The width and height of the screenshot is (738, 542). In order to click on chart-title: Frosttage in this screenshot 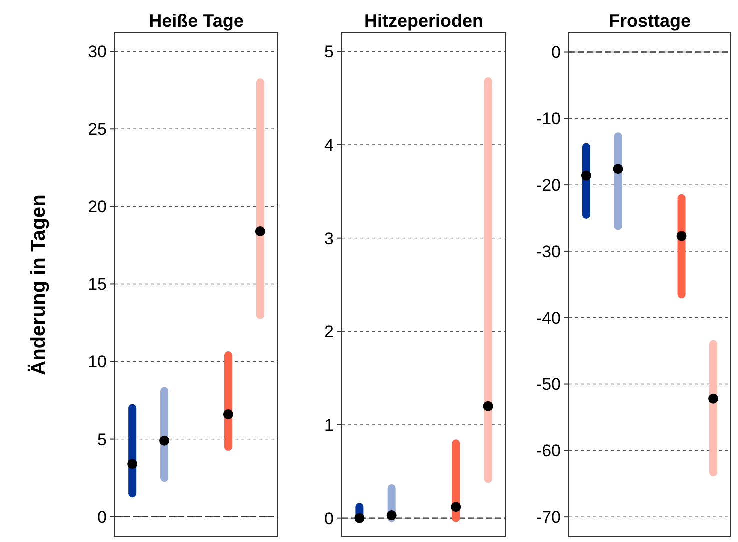, I will do `click(650, 21)`.